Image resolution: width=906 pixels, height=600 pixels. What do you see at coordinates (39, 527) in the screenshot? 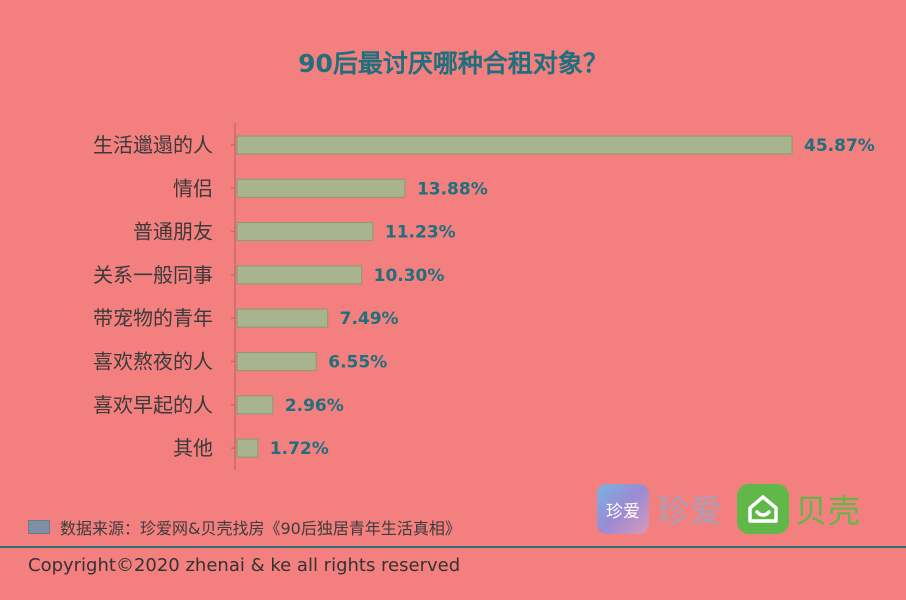
I see `legend-swatch` at bounding box center [39, 527].